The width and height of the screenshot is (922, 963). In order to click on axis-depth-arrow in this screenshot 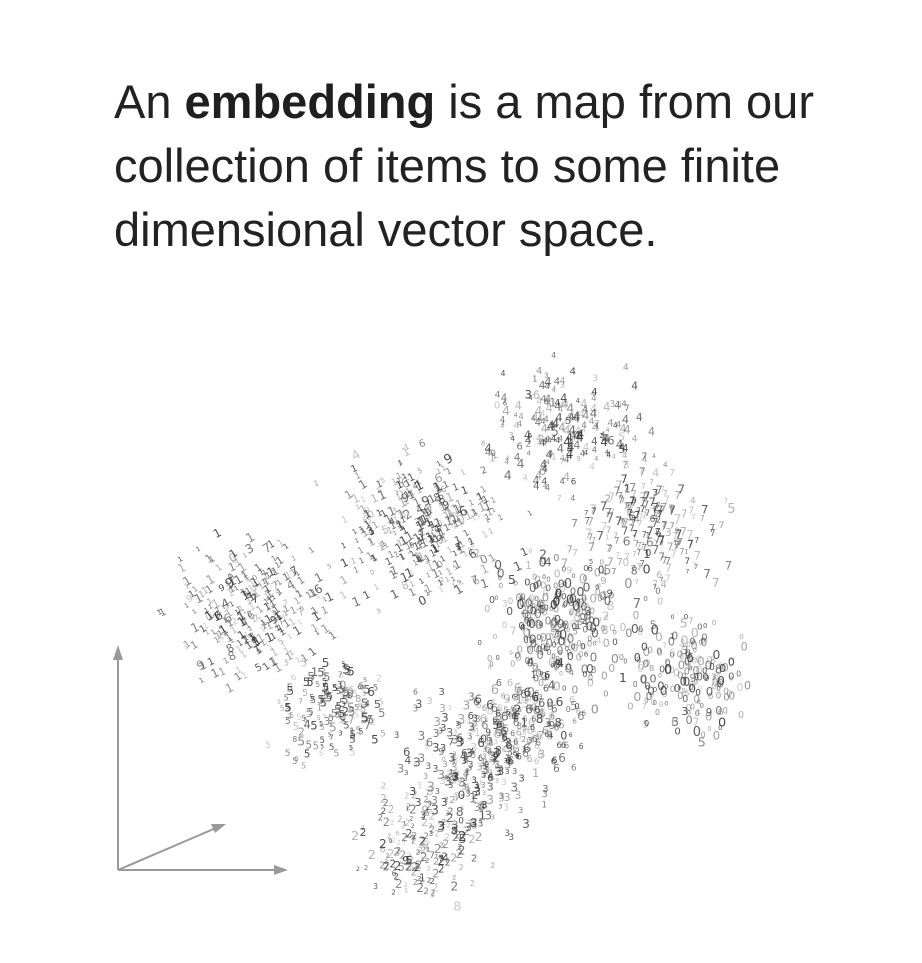, I will do `click(218, 828)`.